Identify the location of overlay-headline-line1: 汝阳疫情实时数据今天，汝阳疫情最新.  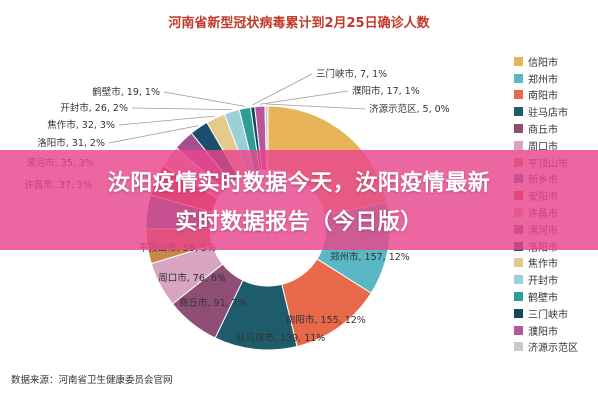
(299, 183).